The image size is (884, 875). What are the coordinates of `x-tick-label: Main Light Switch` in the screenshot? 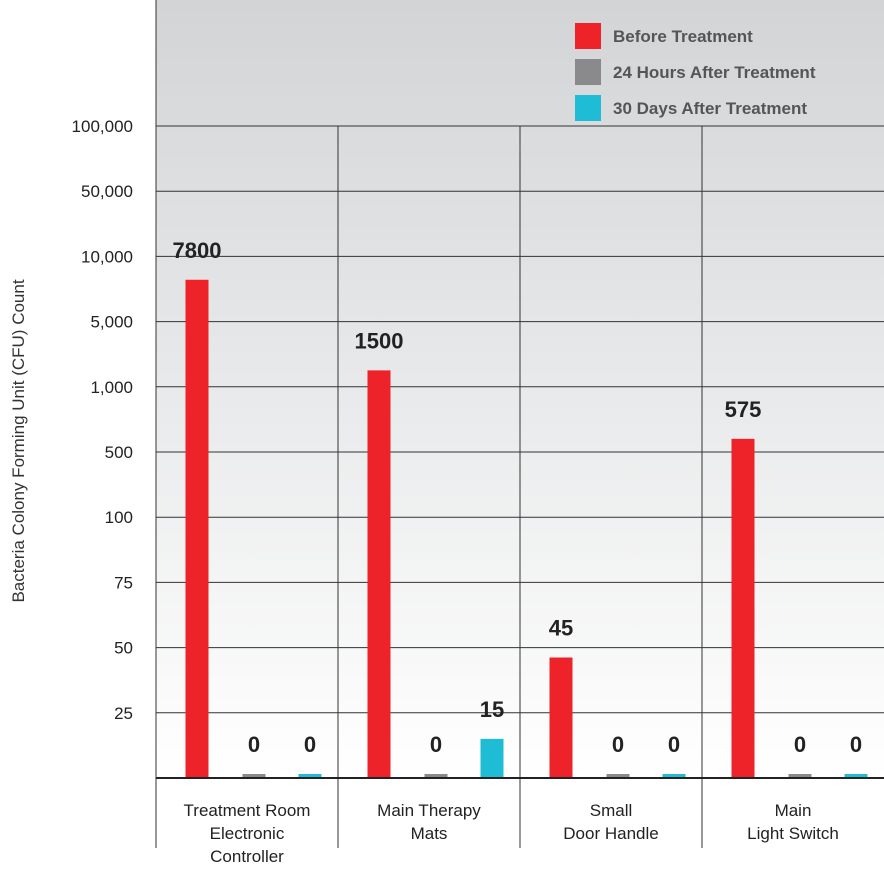 It's located at (793, 822).